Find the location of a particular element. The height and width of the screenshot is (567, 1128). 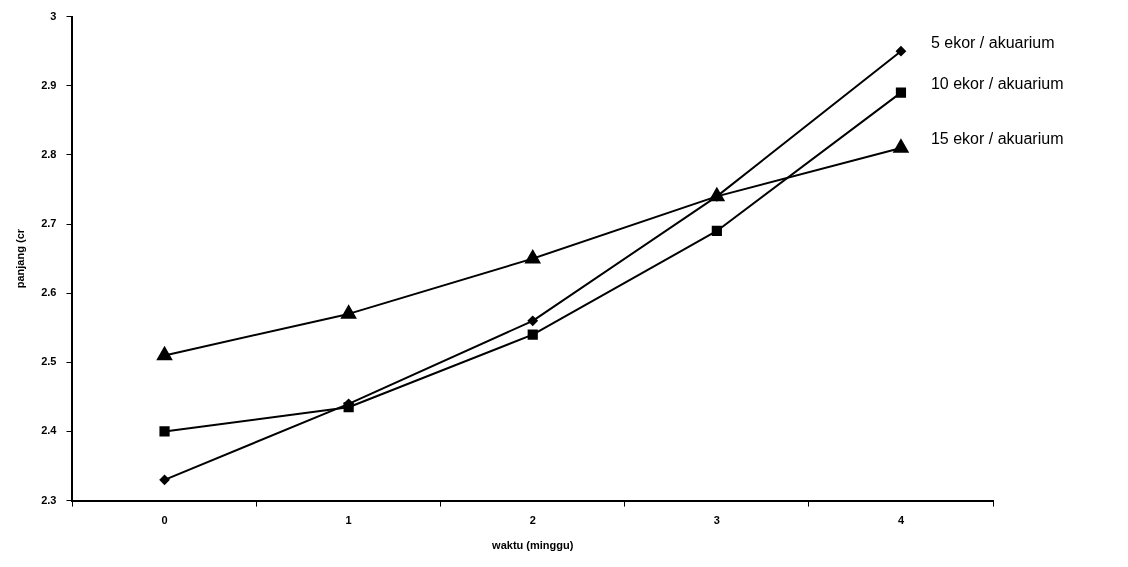

y-tick-label: 2.5 is located at coordinates (49, 361).